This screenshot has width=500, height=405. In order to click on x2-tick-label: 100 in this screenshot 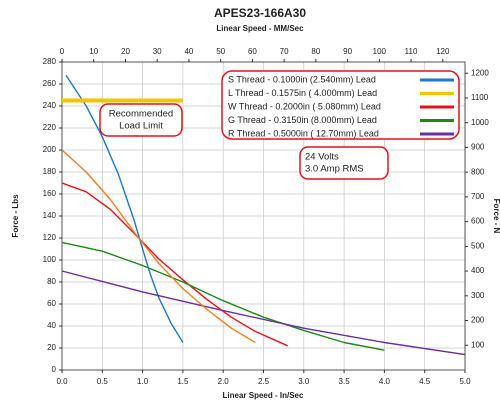, I will do `click(380, 51)`.